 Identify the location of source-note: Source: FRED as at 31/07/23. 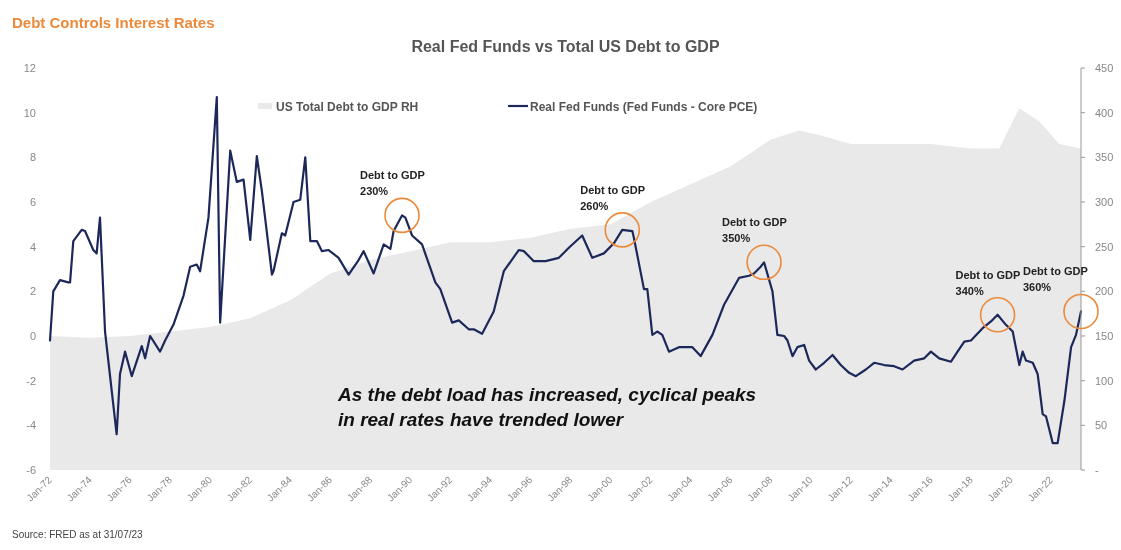
(78, 534).